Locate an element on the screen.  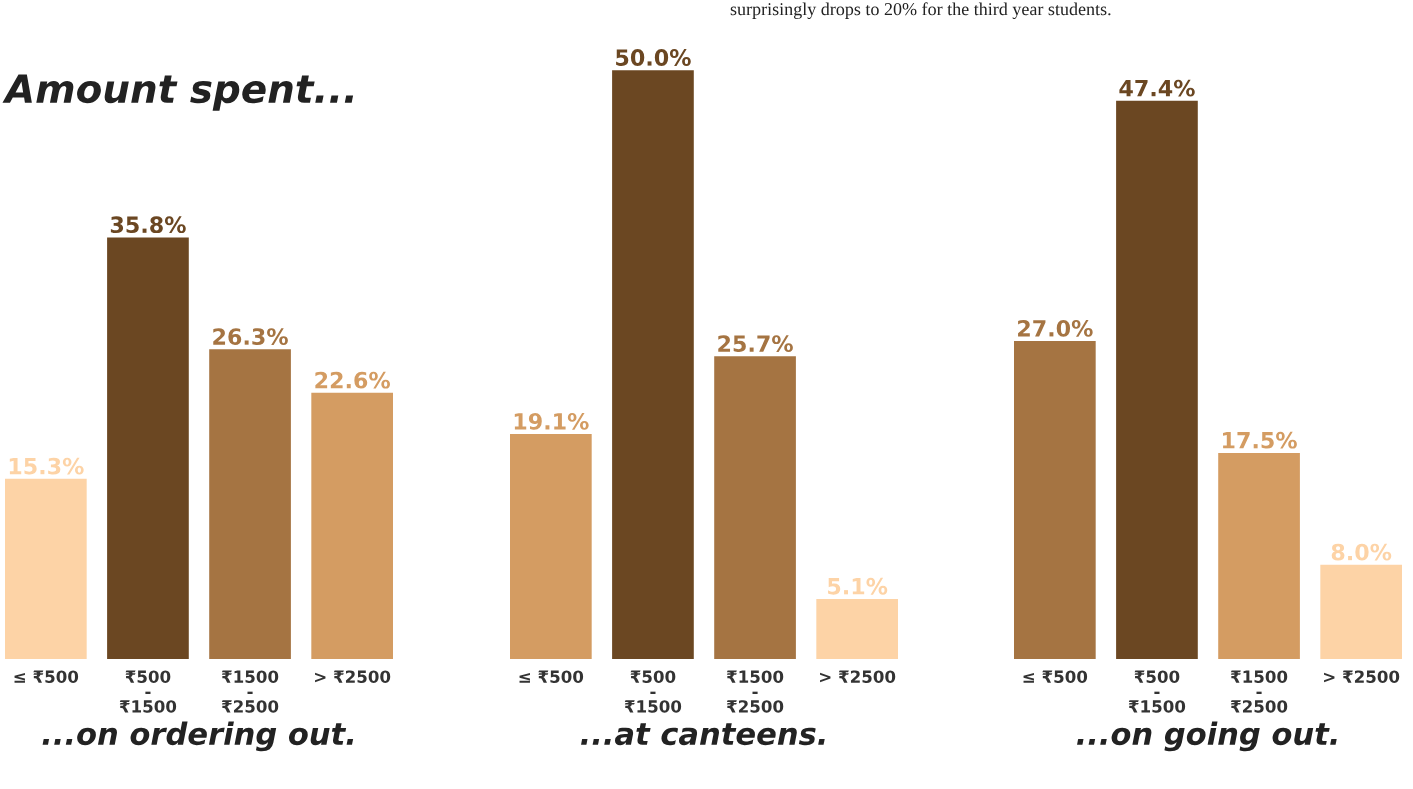
data-label: 35.8% is located at coordinates (148, 225).